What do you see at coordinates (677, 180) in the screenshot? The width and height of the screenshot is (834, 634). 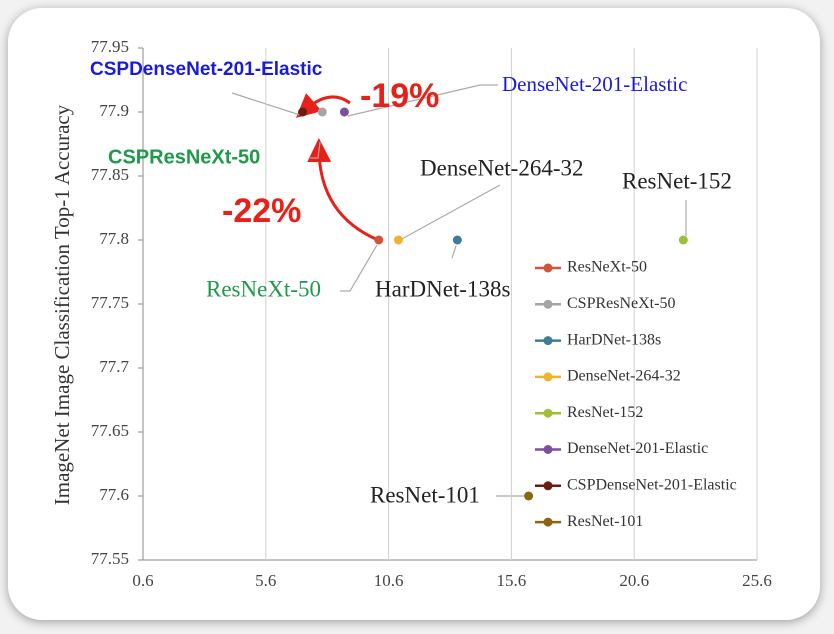 I see `annotation: ResNet-152` at bounding box center [677, 180].